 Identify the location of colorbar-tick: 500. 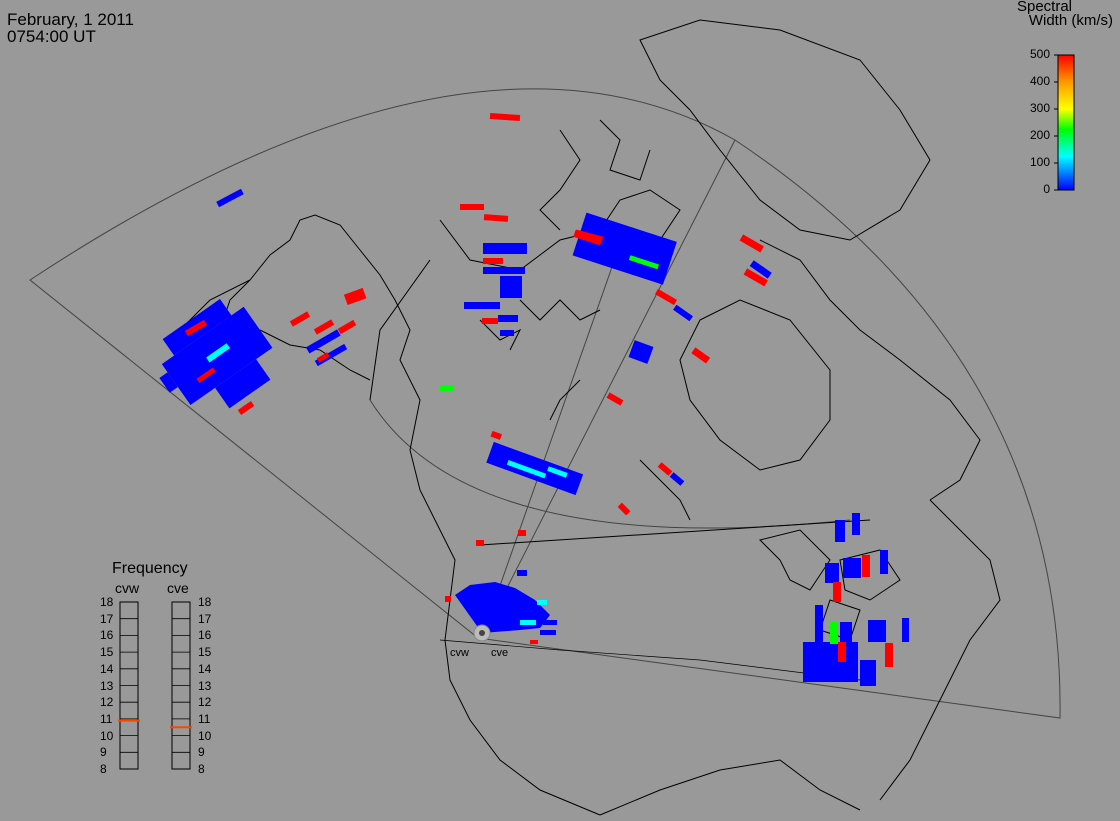
(1039, 54).